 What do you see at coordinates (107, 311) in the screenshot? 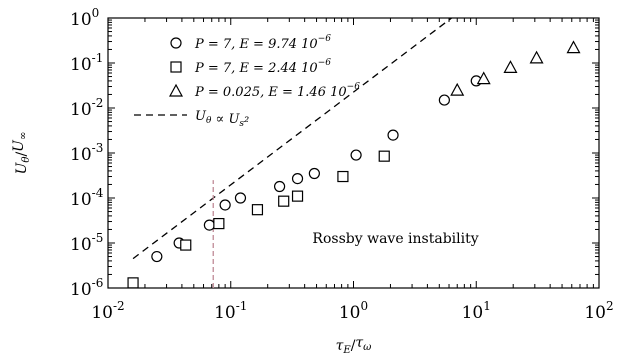
I see `x-tick-label: 10⁻²` at bounding box center [107, 311].